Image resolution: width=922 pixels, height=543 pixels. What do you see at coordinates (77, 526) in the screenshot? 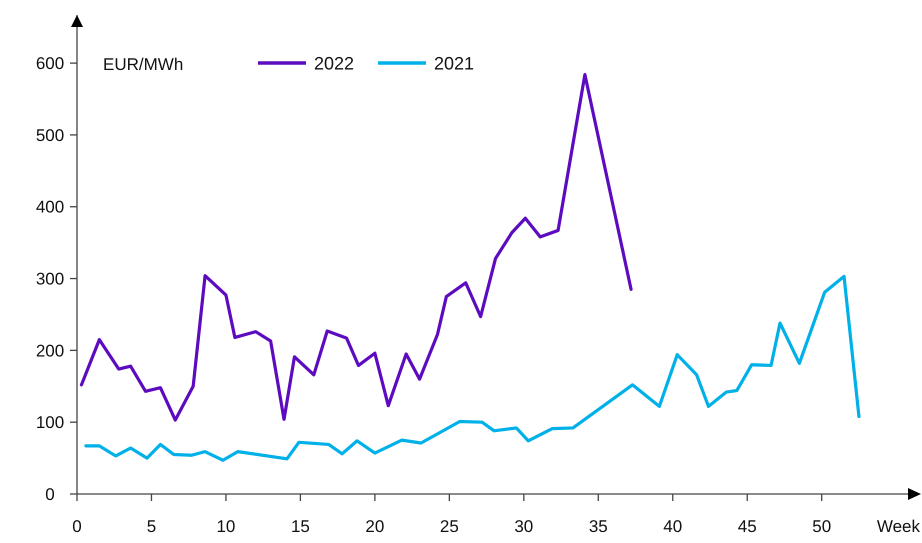
I see `x-tick-label: 0` at bounding box center [77, 526].